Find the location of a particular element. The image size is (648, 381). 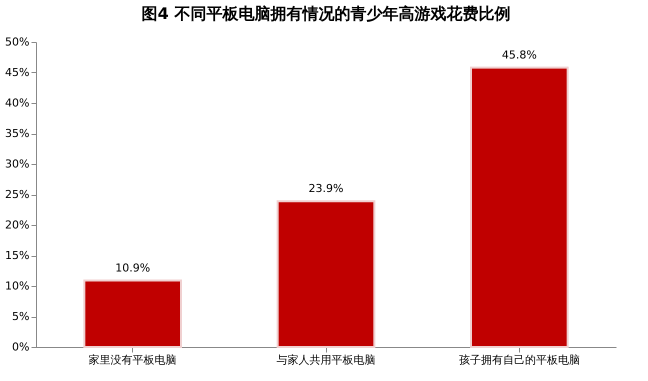

x-tick-label: 孩子拥有自己的平板电脑 is located at coordinates (519, 360).